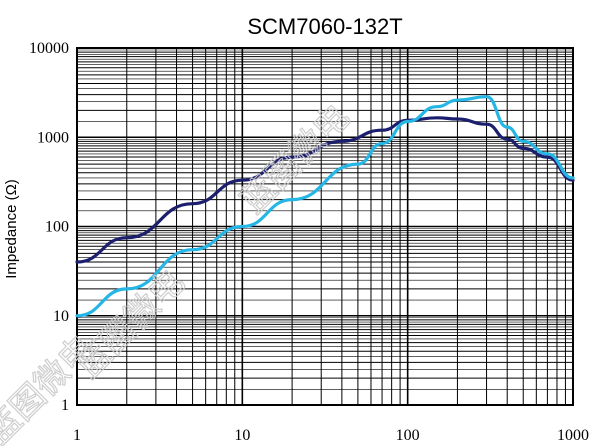 The image size is (600, 446). What do you see at coordinates (53, 137) in the screenshot?
I see `y-tick-label: 1000` at bounding box center [53, 137].